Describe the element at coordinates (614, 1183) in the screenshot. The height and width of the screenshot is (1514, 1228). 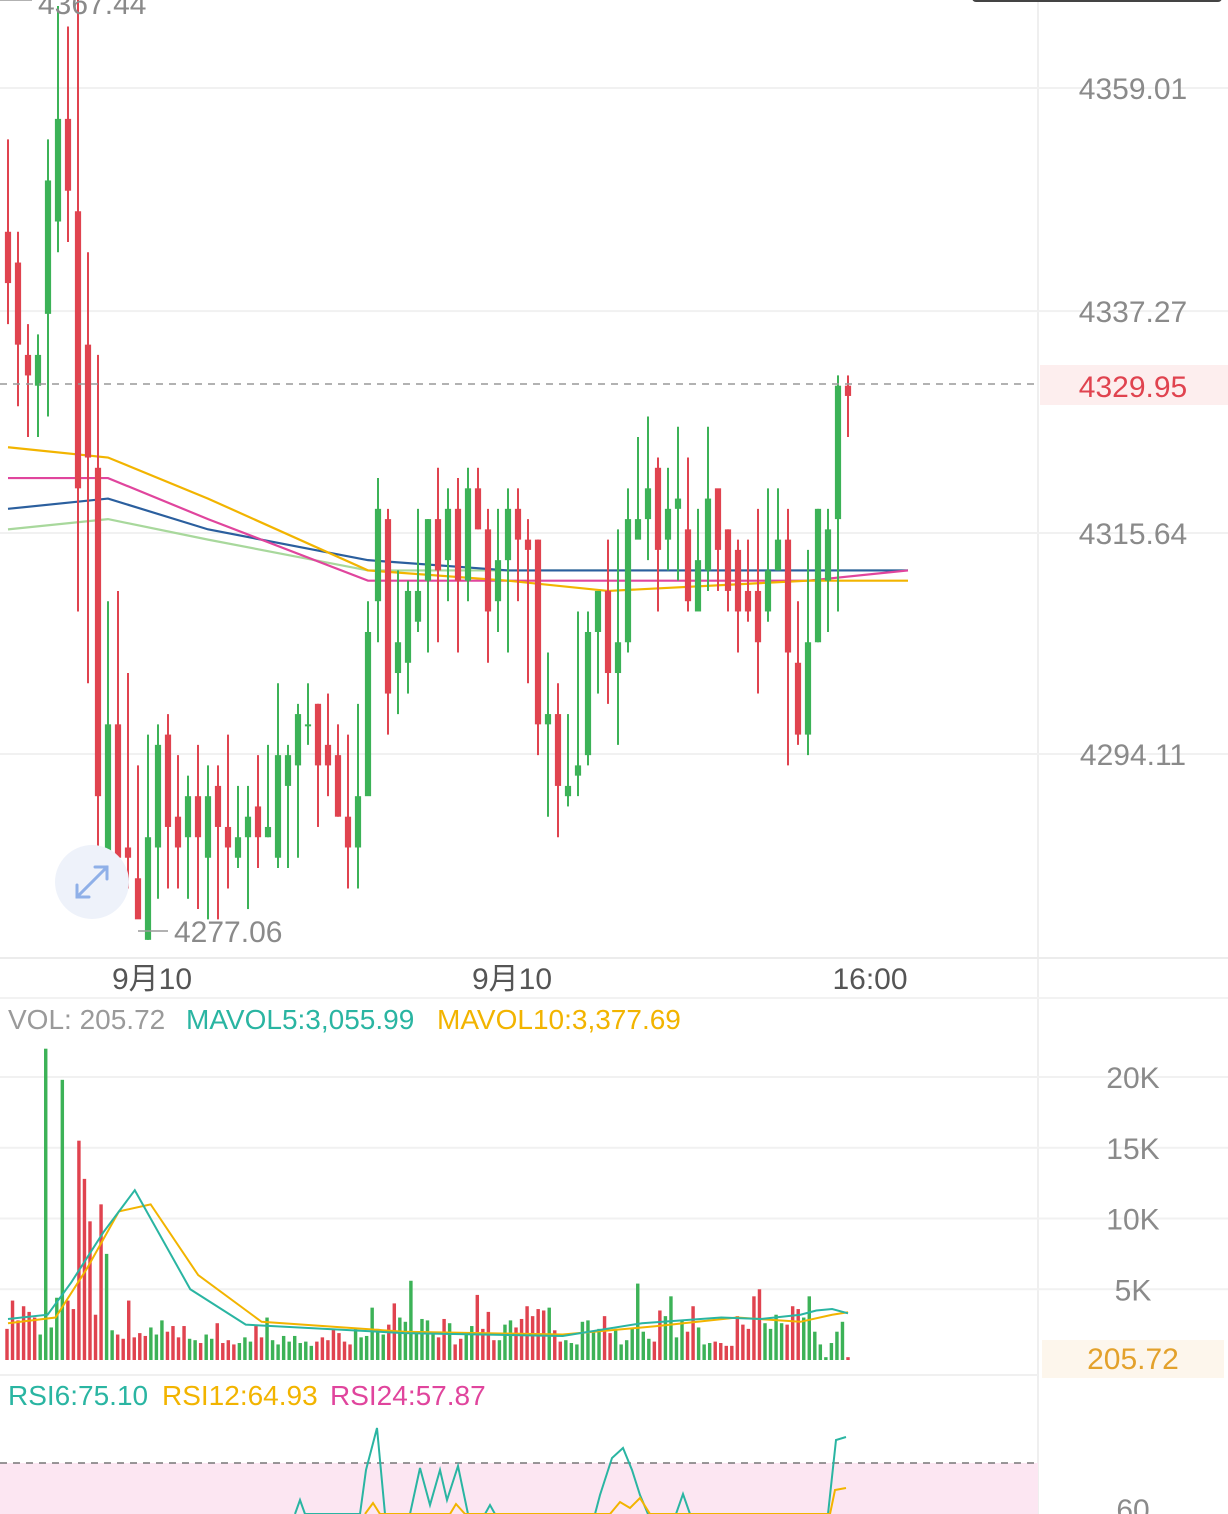
I see `volume-grid` at that location.